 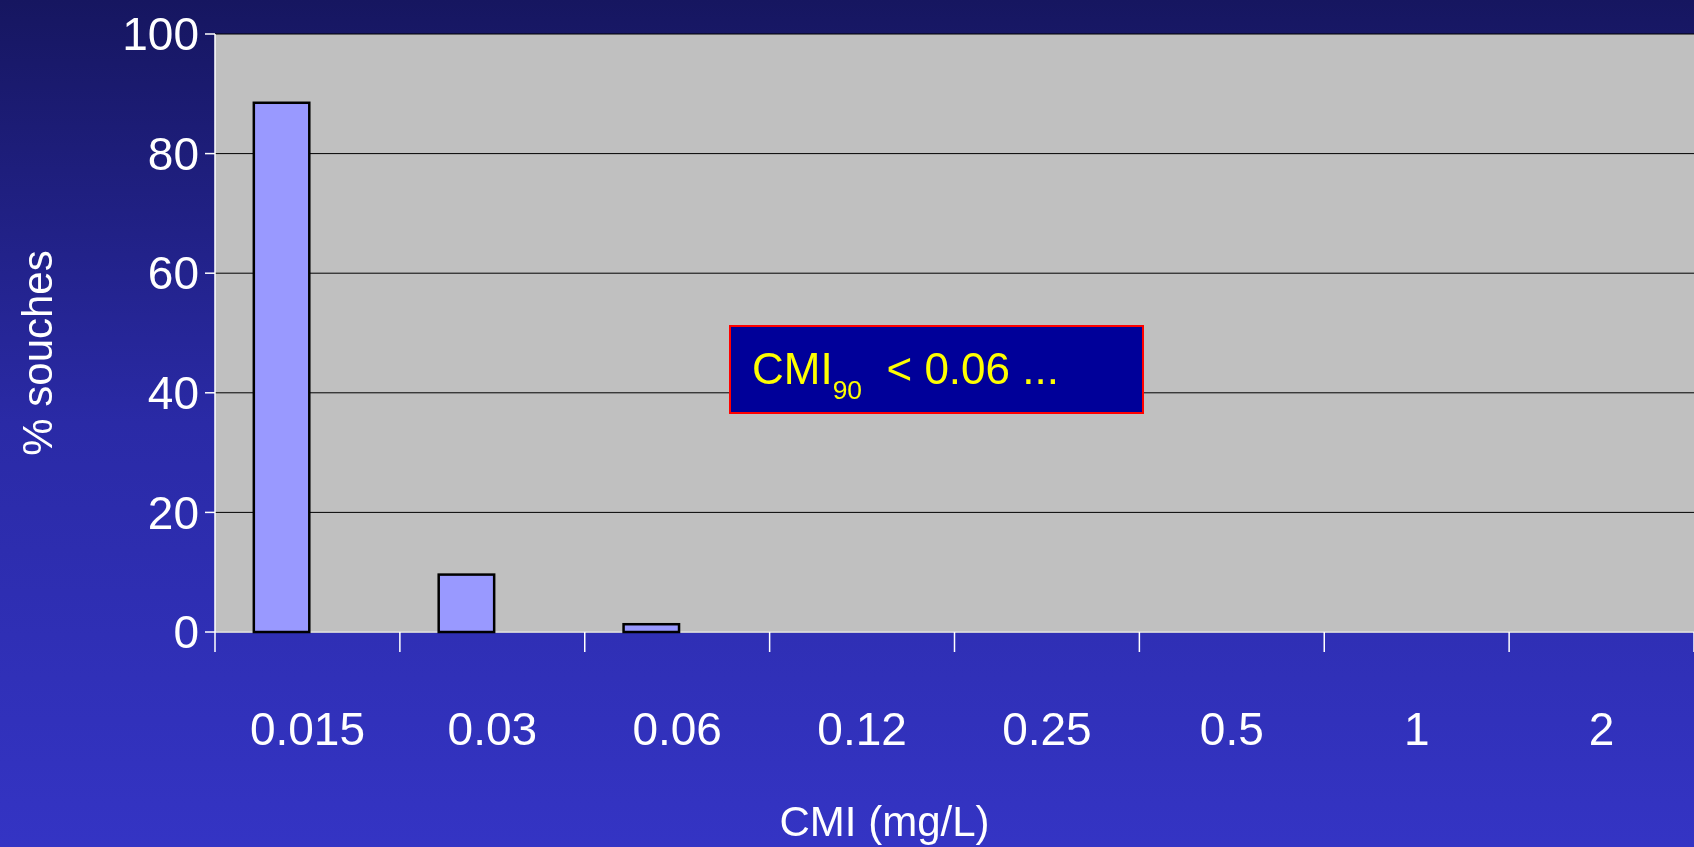 What do you see at coordinates (173, 273) in the screenshot?
I see `y-tick-label: 60` at bounding box center [173, 273].